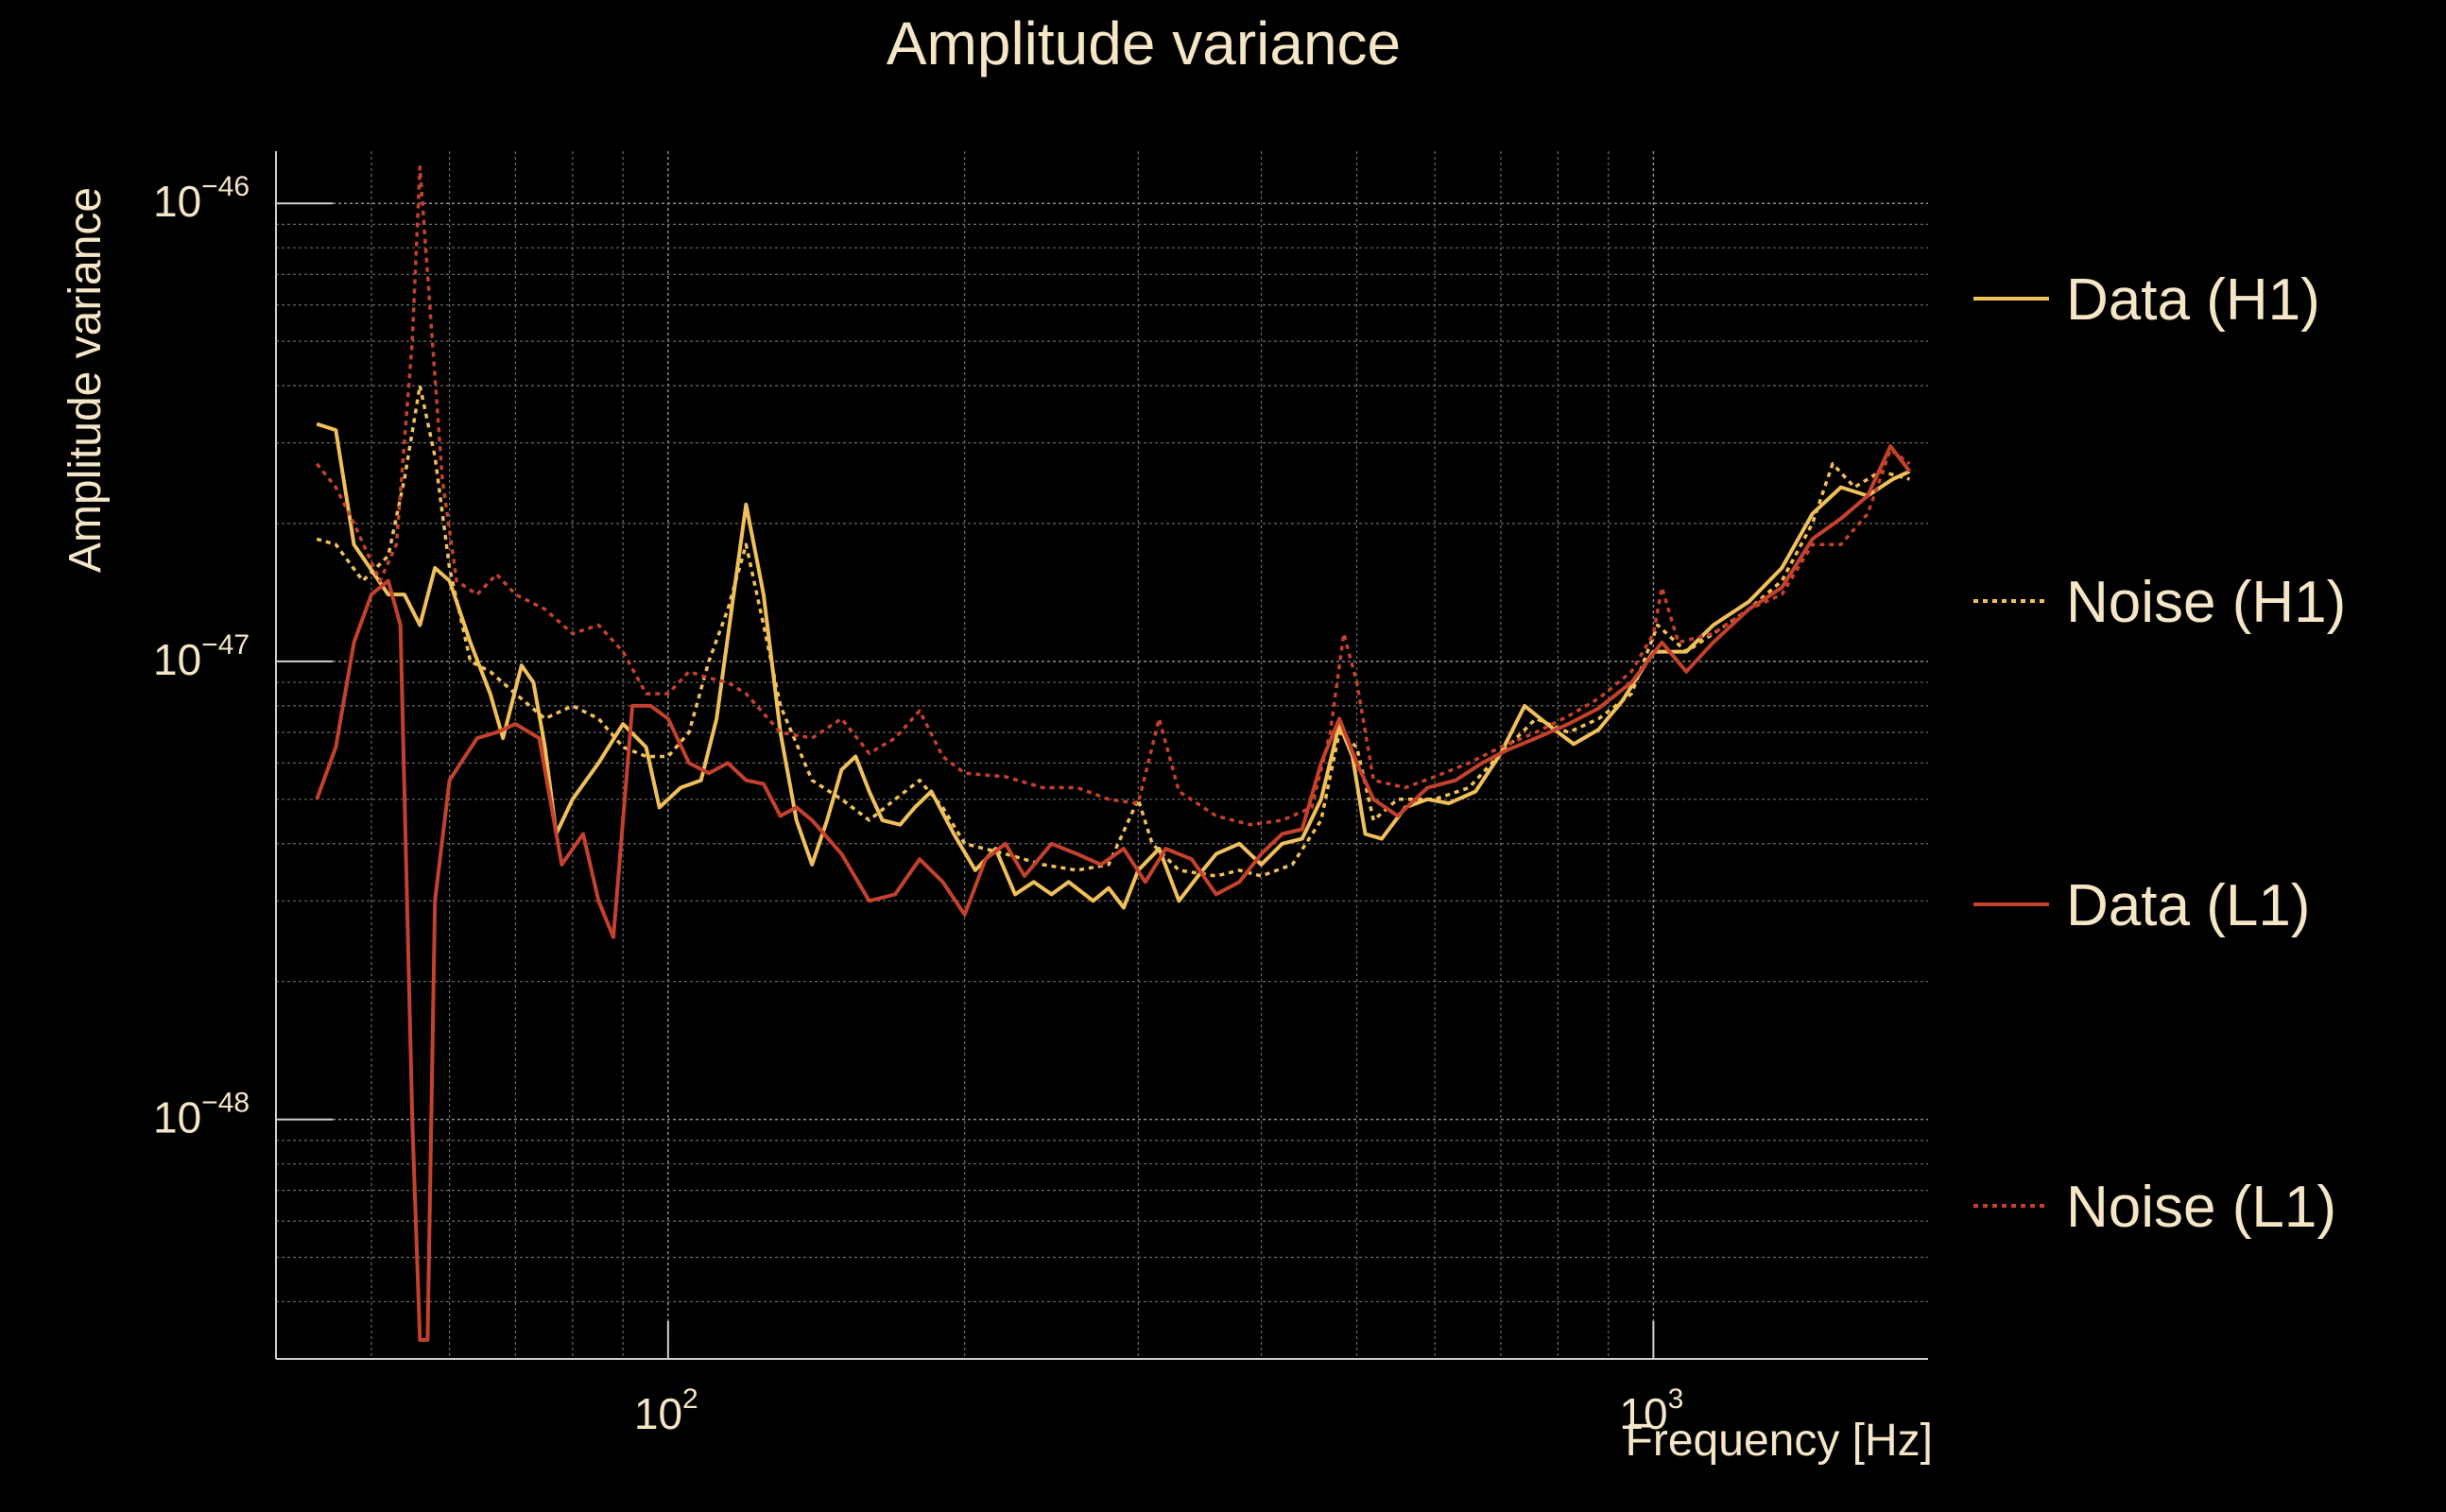 This screenshot has width=2446, height=1512. I want to click on y-tick-exponent: −47, so click(225, 645).